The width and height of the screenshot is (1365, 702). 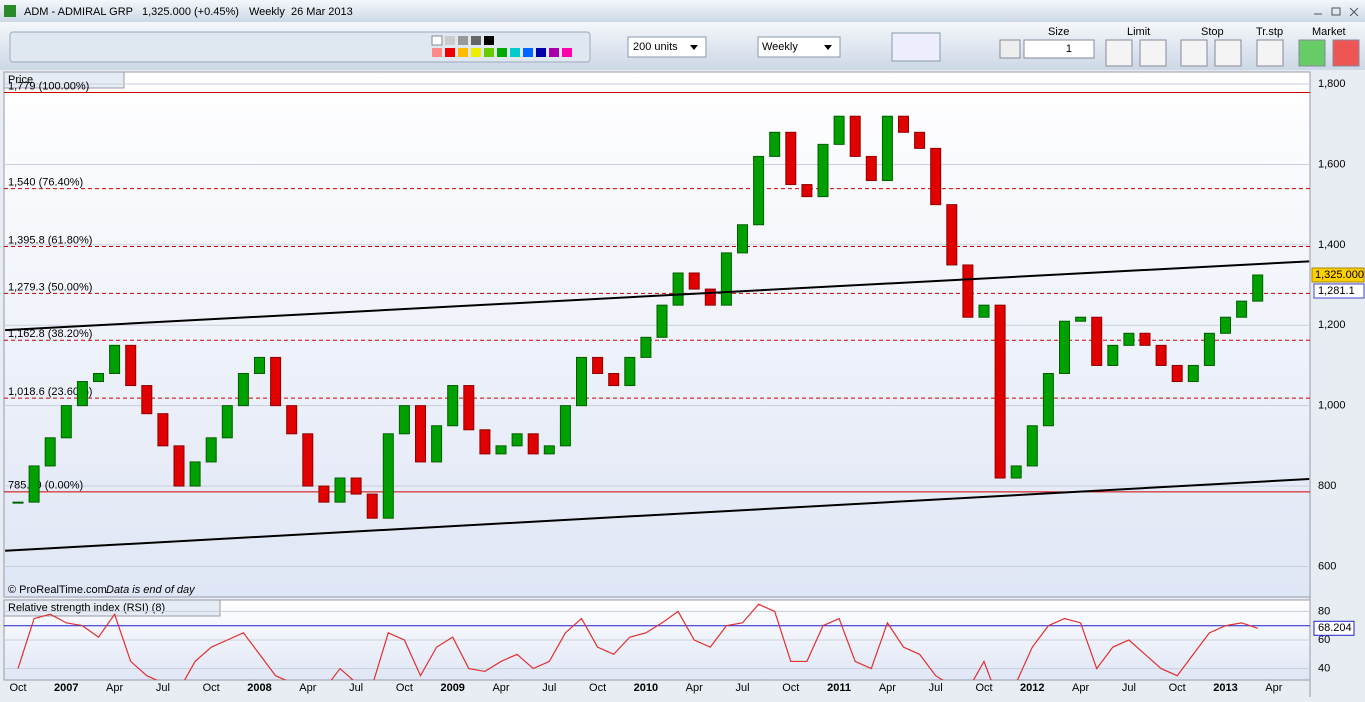 I want to click on fib-label: 1,540 (76.40%), so click(x=45, y=182).